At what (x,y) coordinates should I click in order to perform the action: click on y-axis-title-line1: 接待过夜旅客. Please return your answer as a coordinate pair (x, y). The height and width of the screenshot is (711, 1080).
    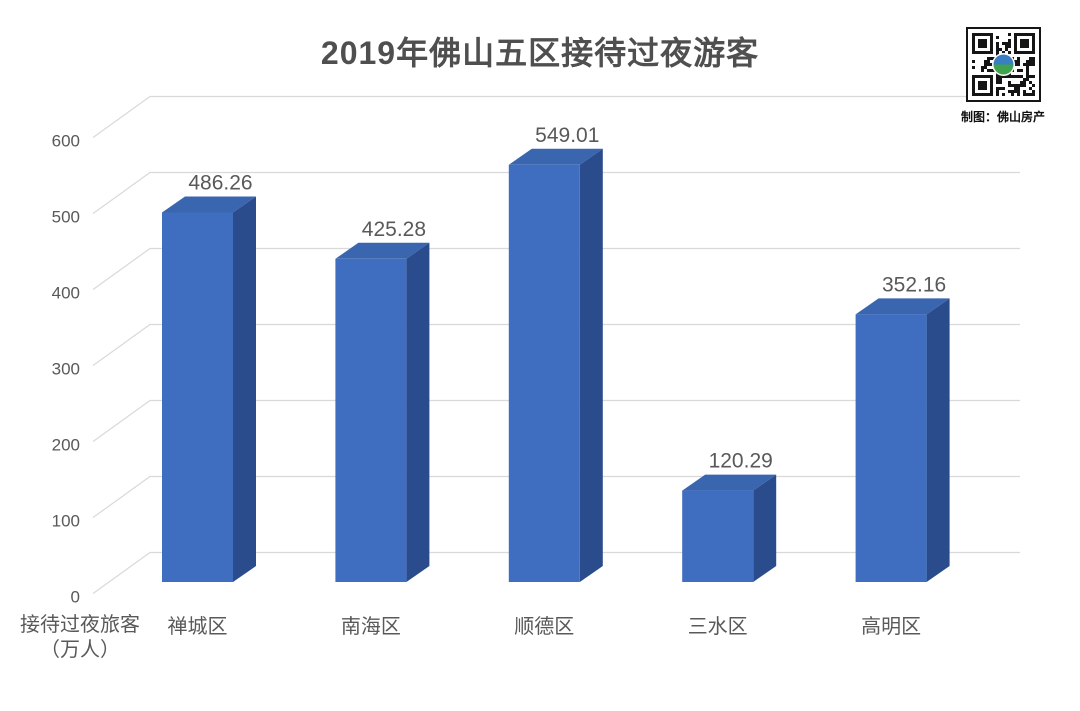
    Looking at the image, I should click on (80, 625).